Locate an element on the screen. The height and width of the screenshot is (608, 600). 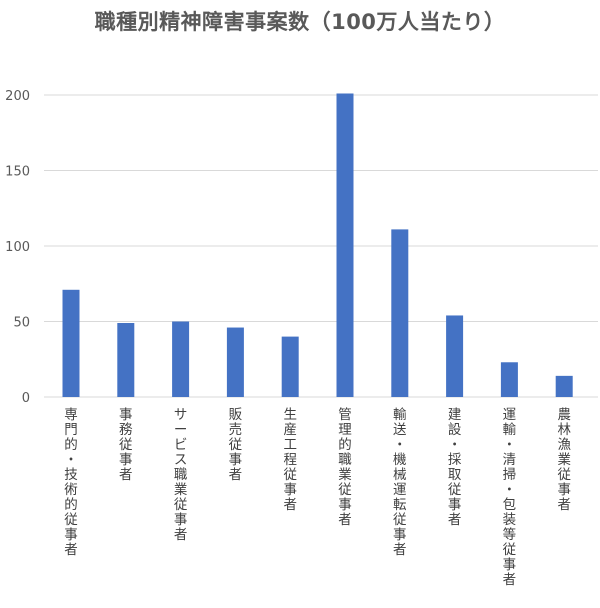
y-tick-label: 50 is located at coordinates (21, 323).